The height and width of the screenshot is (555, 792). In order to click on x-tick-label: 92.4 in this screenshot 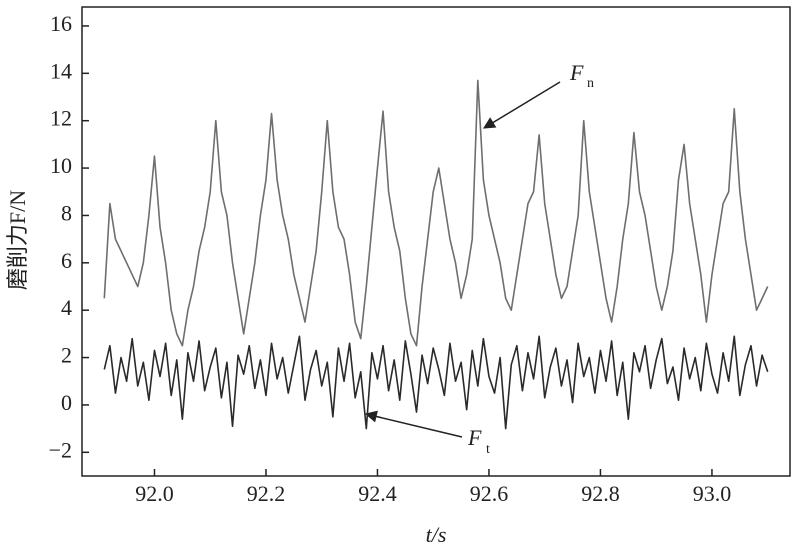, I will do `click(377, 493)`.